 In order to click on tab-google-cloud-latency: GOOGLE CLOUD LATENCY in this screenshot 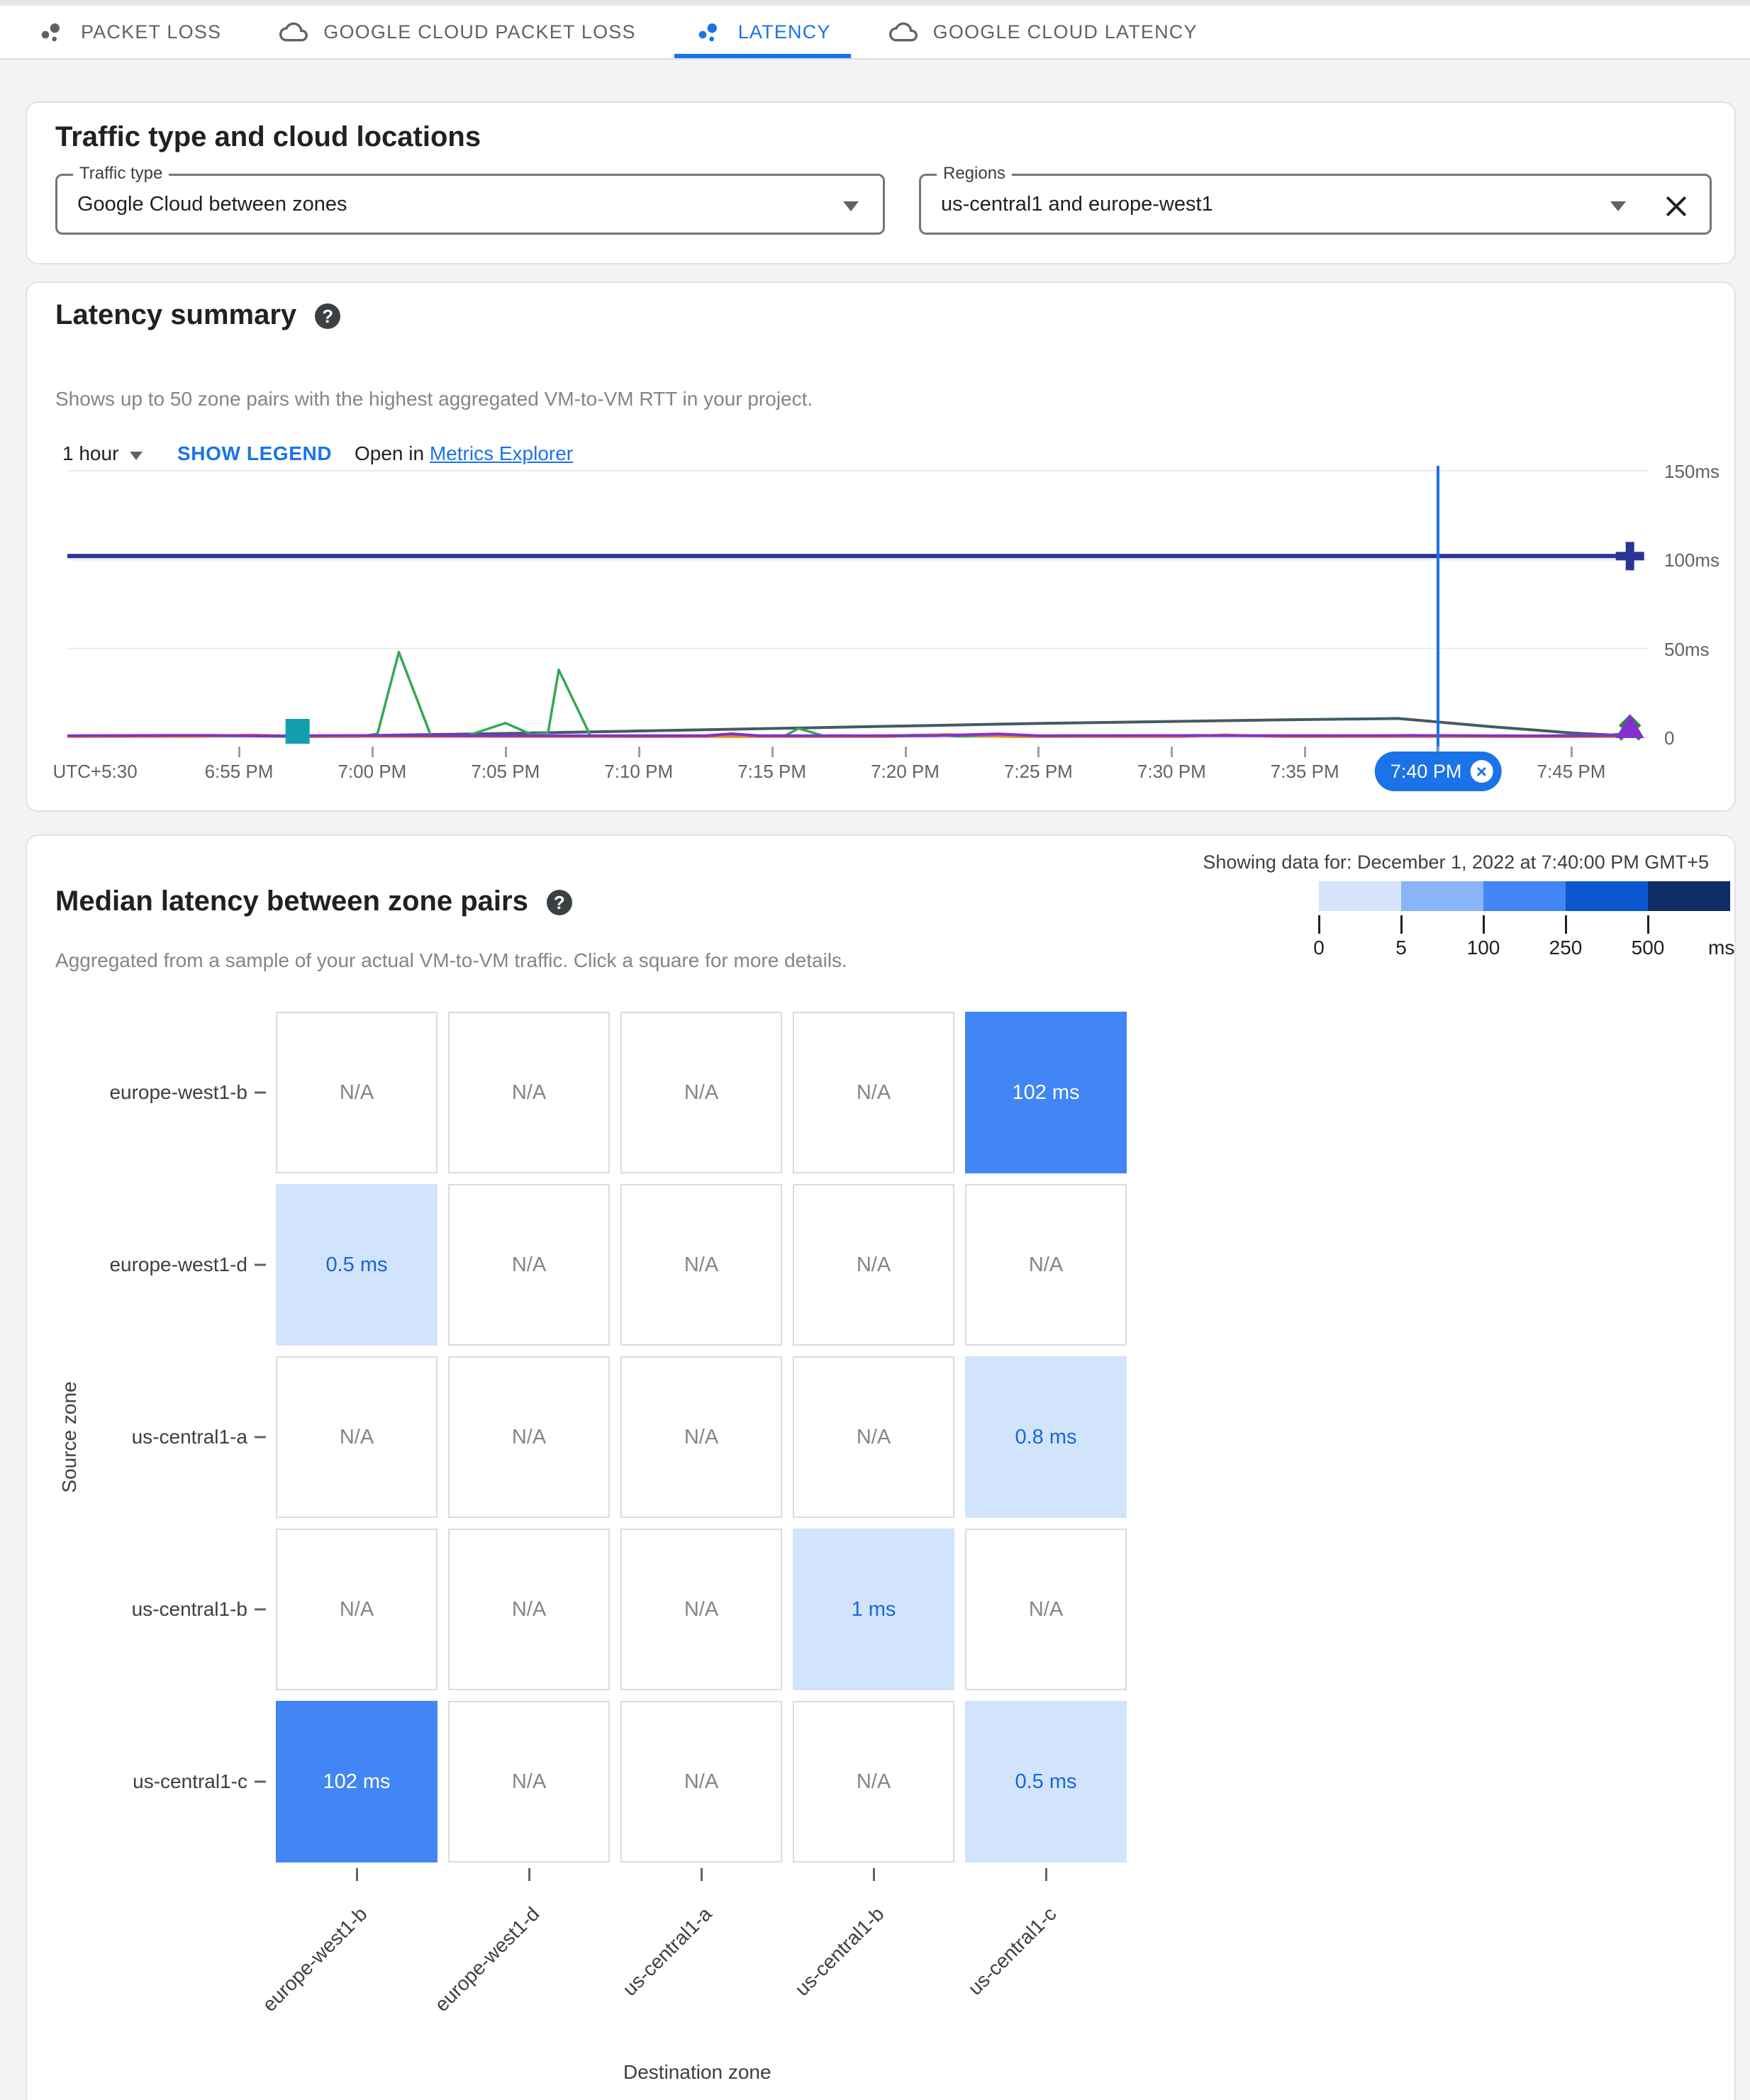, I will do `click(1043, 32)`.